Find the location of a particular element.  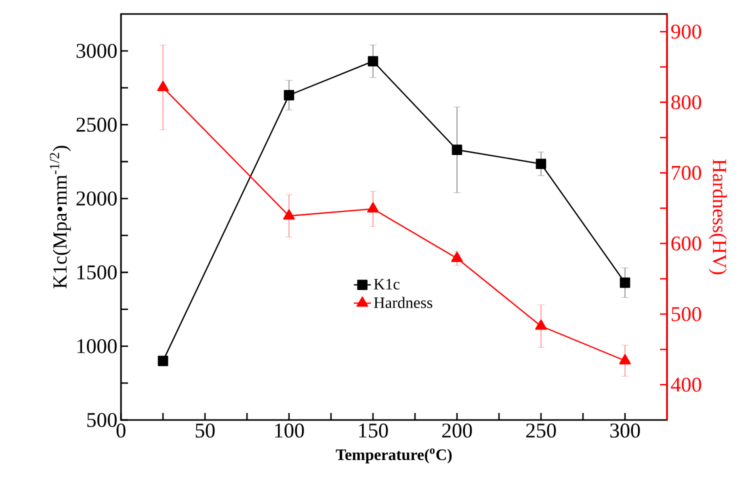

legend-label: Hardness is located at coordinates (403, 302).